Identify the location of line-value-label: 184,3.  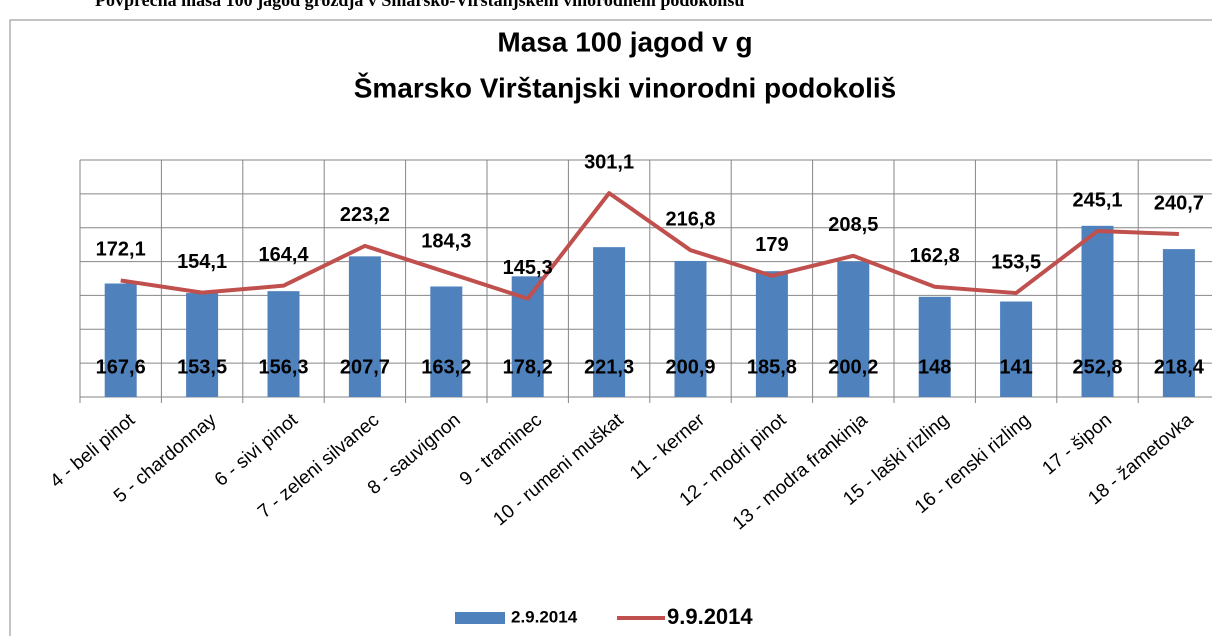
(446, 241).